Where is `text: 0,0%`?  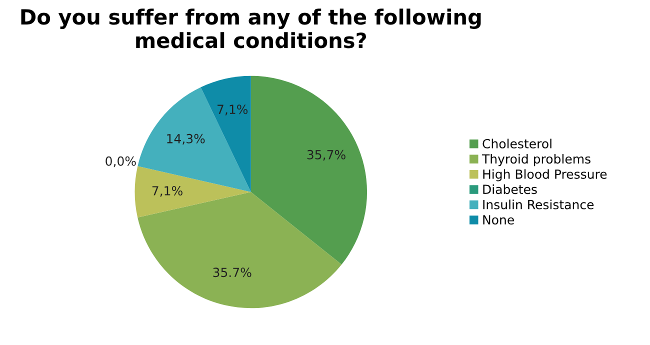 text: 0,0% is located at coordinates (121, 162).